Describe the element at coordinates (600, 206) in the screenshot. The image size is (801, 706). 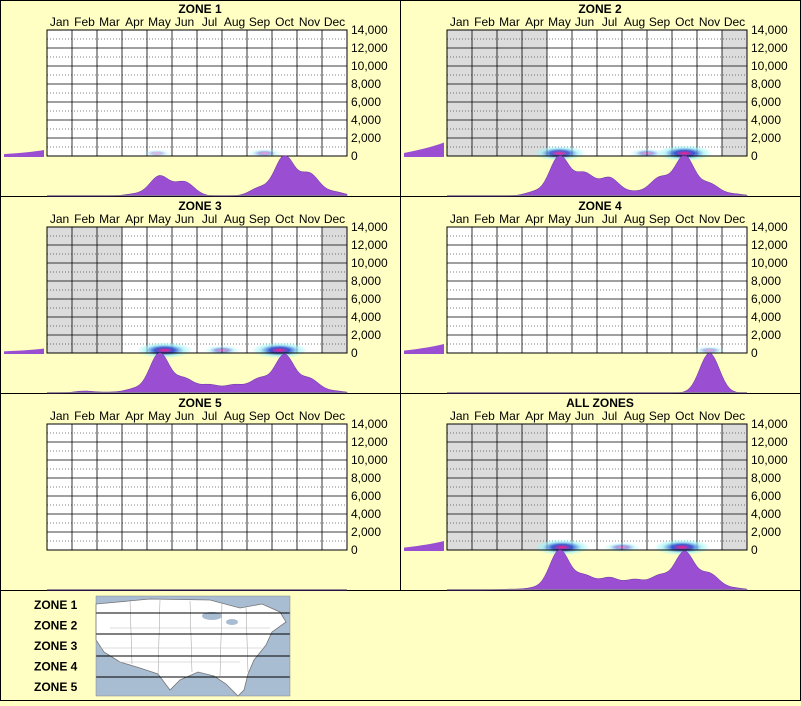
I see `panel-title: ZONE 4` at that location.